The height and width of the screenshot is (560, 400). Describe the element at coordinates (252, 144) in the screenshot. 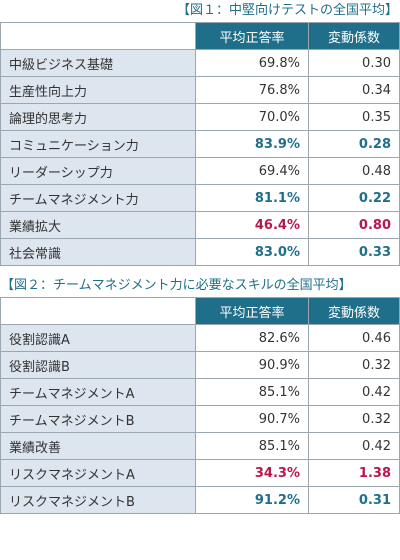

I see `avg-score-value: 83.9%` at that location.